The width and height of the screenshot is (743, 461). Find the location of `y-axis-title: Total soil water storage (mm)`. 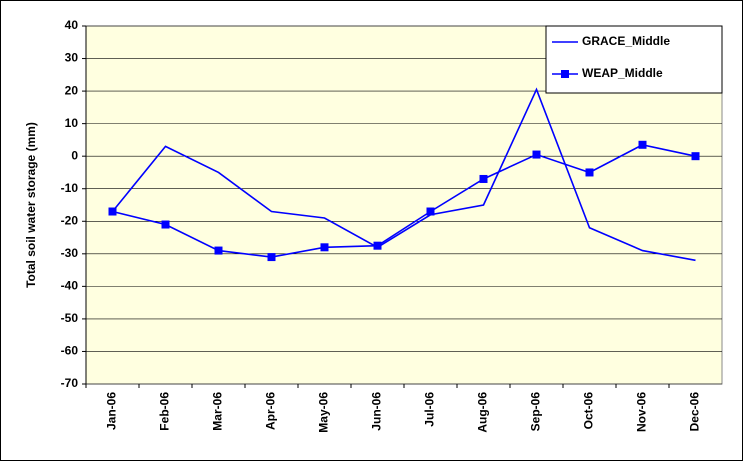

y-axis-title: Total soil water storage (mm) is located at coordinates (31, 205).